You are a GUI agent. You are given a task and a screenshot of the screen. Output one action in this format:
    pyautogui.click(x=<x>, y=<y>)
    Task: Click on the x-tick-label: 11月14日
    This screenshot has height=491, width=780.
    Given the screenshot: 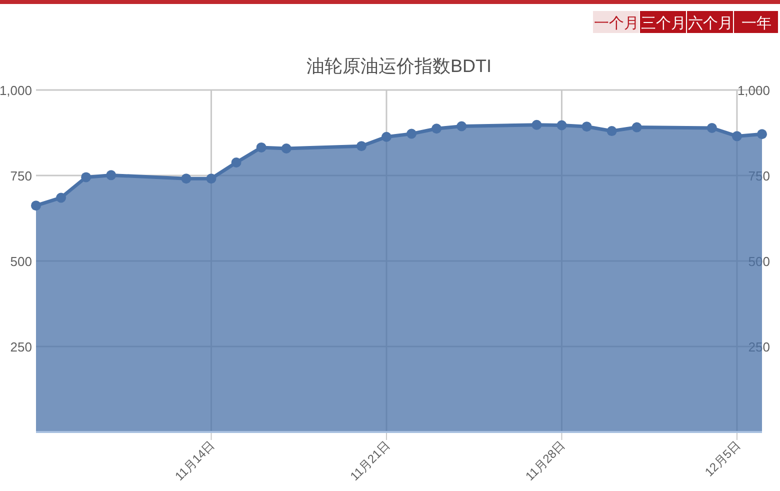 What is the action you would take?
    pyautogui.click(x=195, y=461)
    